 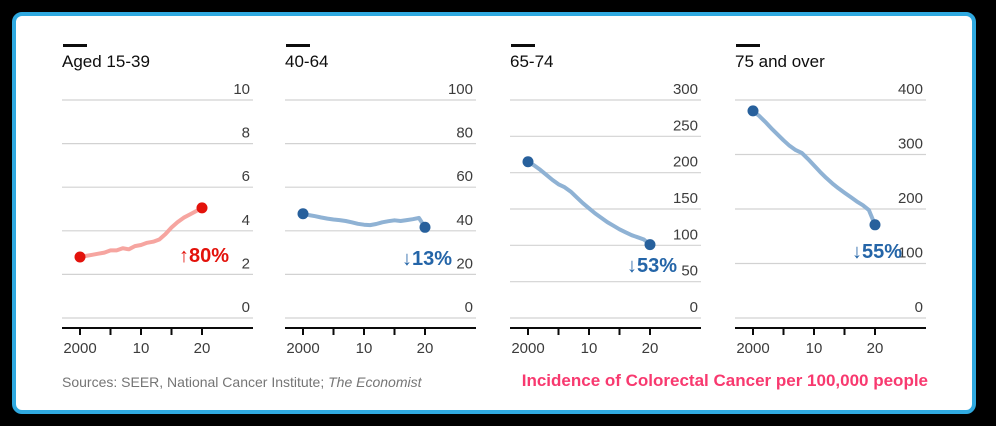 What do you see at coordinates (307, 61) in the screenshot?
I see `panel-title: 40-64` at bounding box center [307, 61].